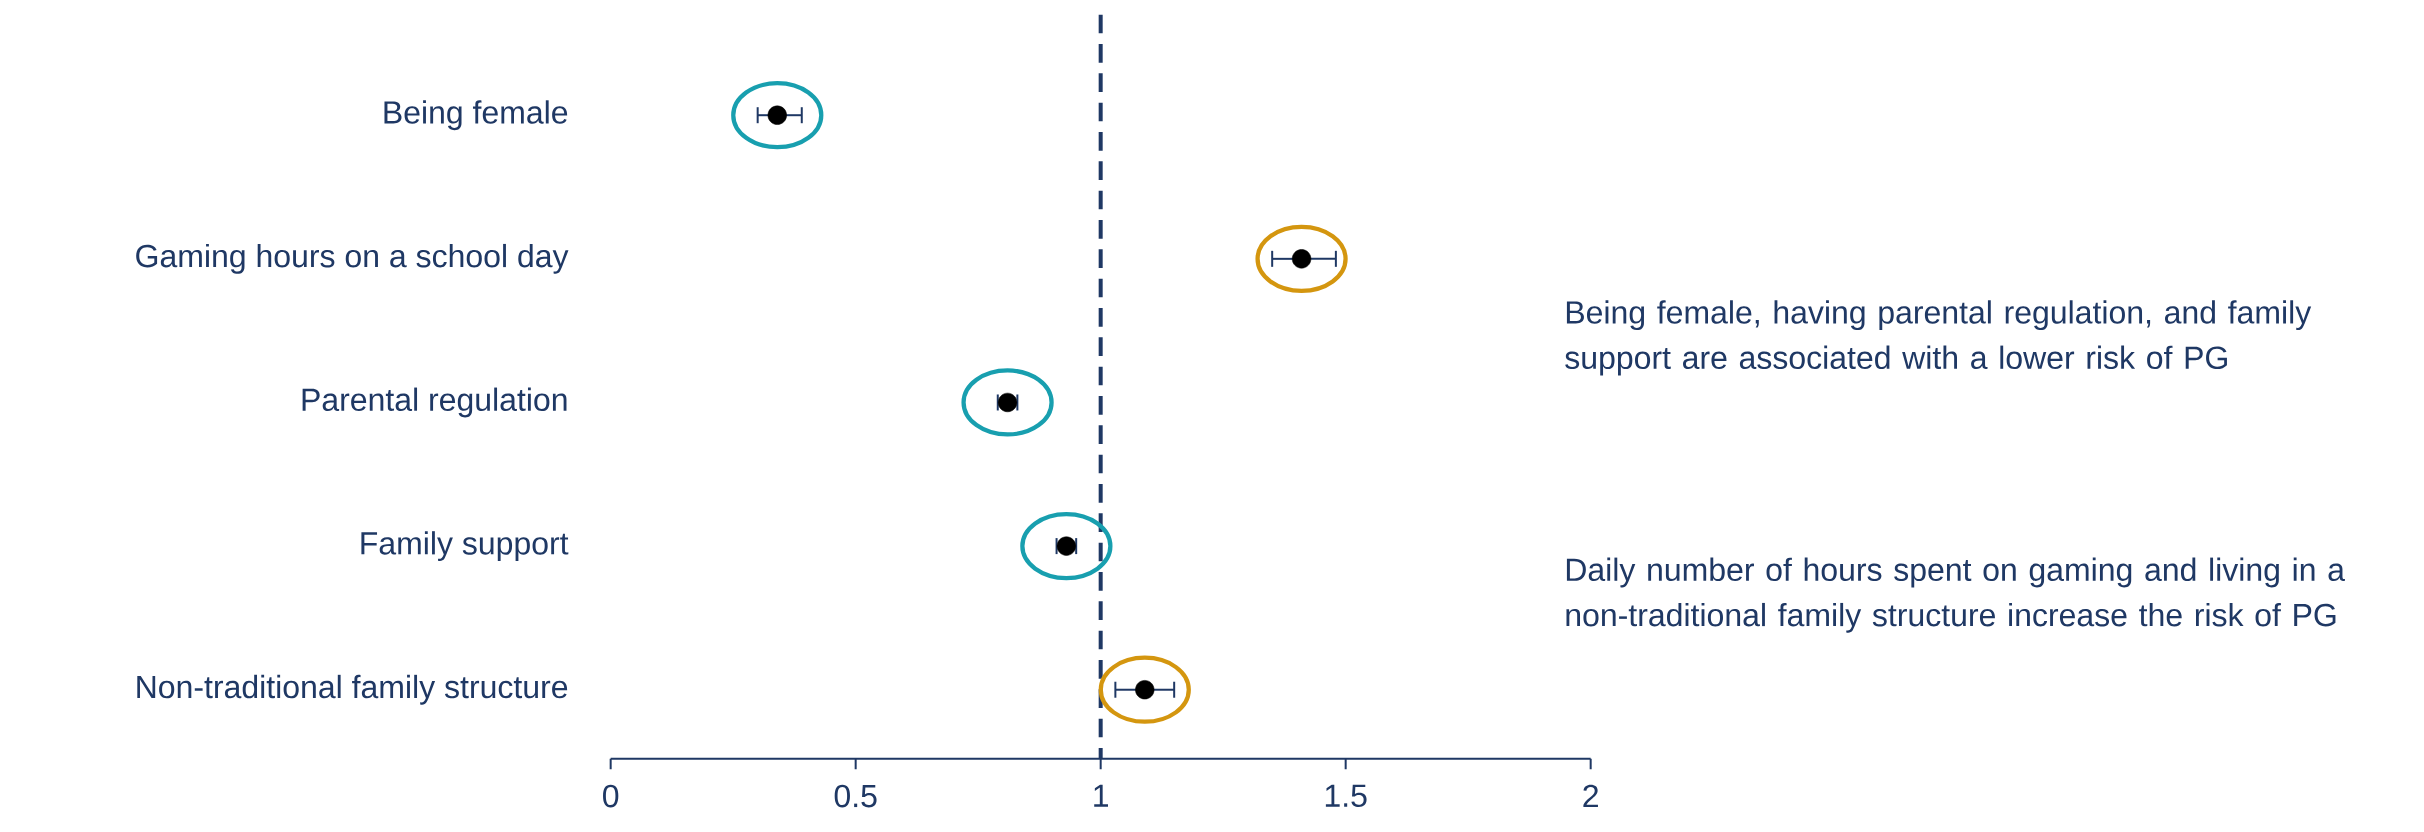 This screenshot has width=2424, height=832. Describe the element at coordinates (1938, 338) in the screenshot. I see `annotation: Being female, having parental regulation, and family support are associated with a lower risk of PG` at that location.